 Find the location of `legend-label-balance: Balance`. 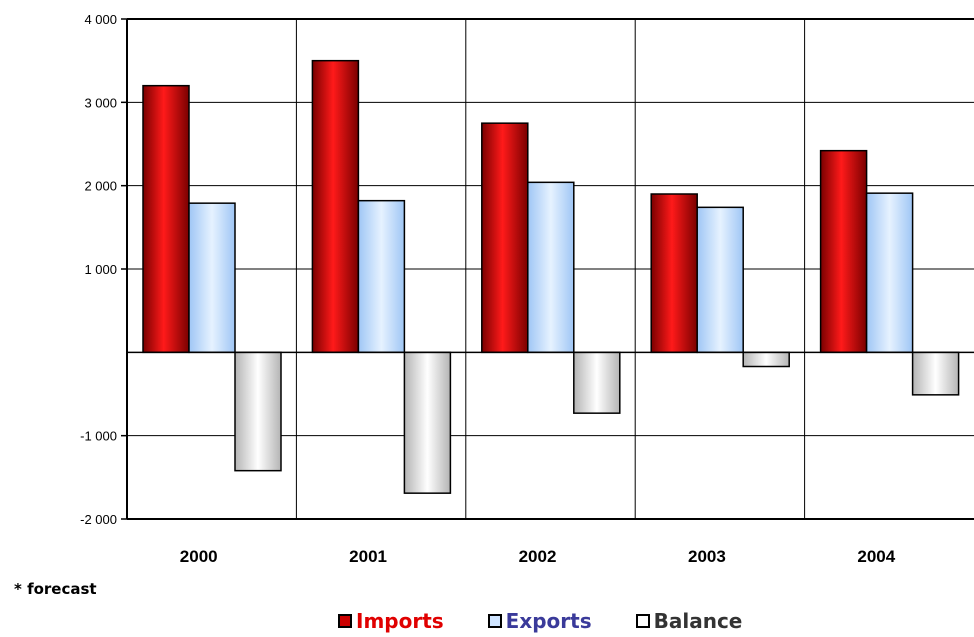

legend-label-balance: Balance is located at coordinates (698, 621).